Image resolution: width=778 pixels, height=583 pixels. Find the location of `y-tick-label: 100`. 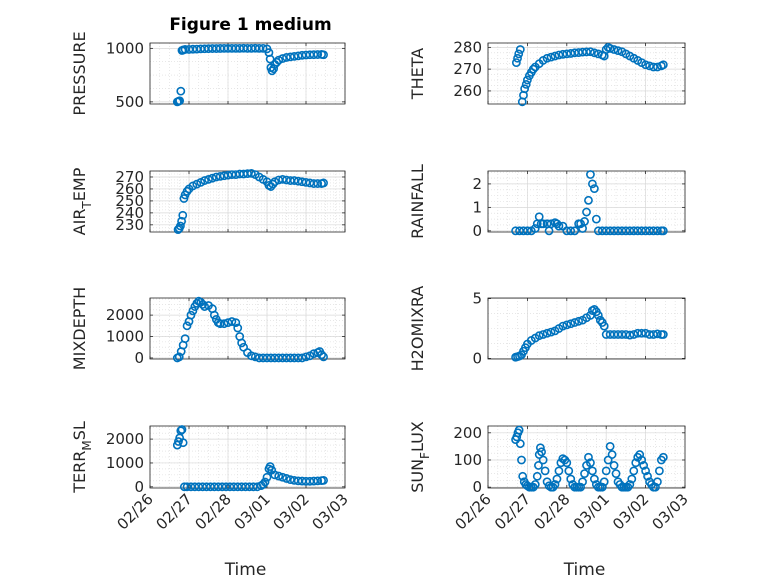

y-tick-label: 100 is located at coordinates (467, 460).